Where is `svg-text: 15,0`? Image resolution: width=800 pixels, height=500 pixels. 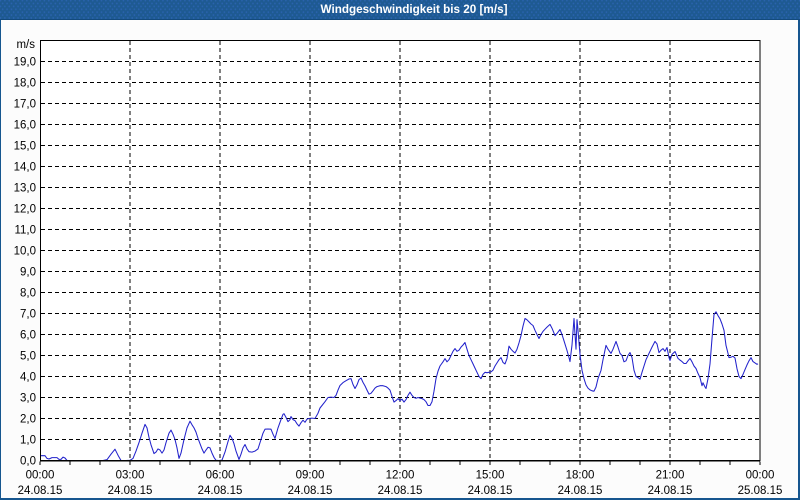
svg-text: 15,0 is located at coordinates (25, 147).